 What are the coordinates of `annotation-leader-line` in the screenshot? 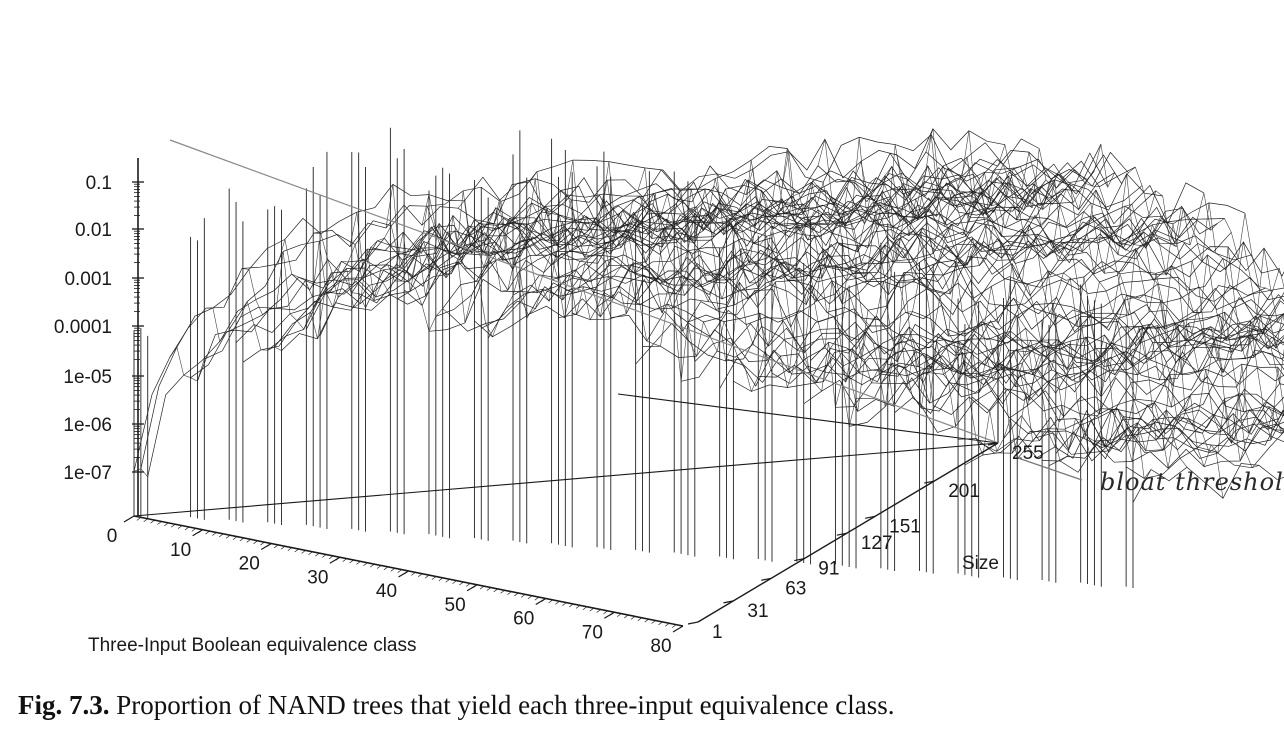 It's located at (1050, 469).